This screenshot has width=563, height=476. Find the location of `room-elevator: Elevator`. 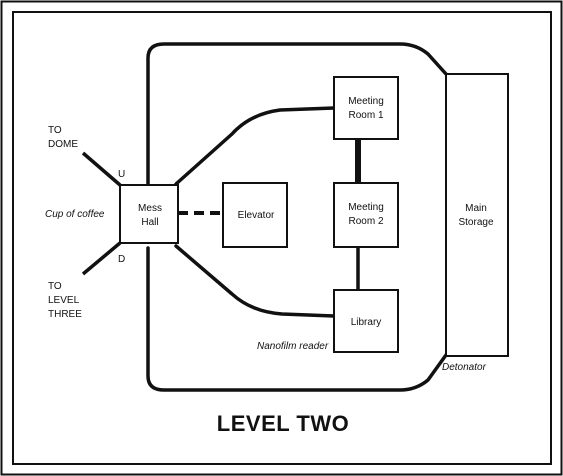

room-elevator: Elevator is located at coordinates (255, 215).